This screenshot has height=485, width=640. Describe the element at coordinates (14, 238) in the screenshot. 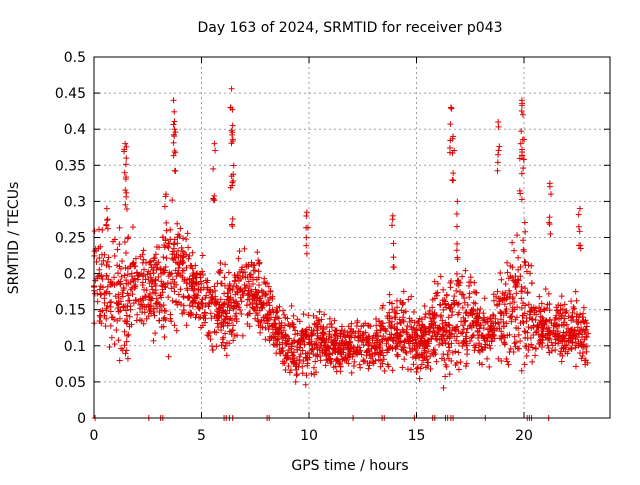

I see `y-axis-label: SRMTID / TECUs` at that location.